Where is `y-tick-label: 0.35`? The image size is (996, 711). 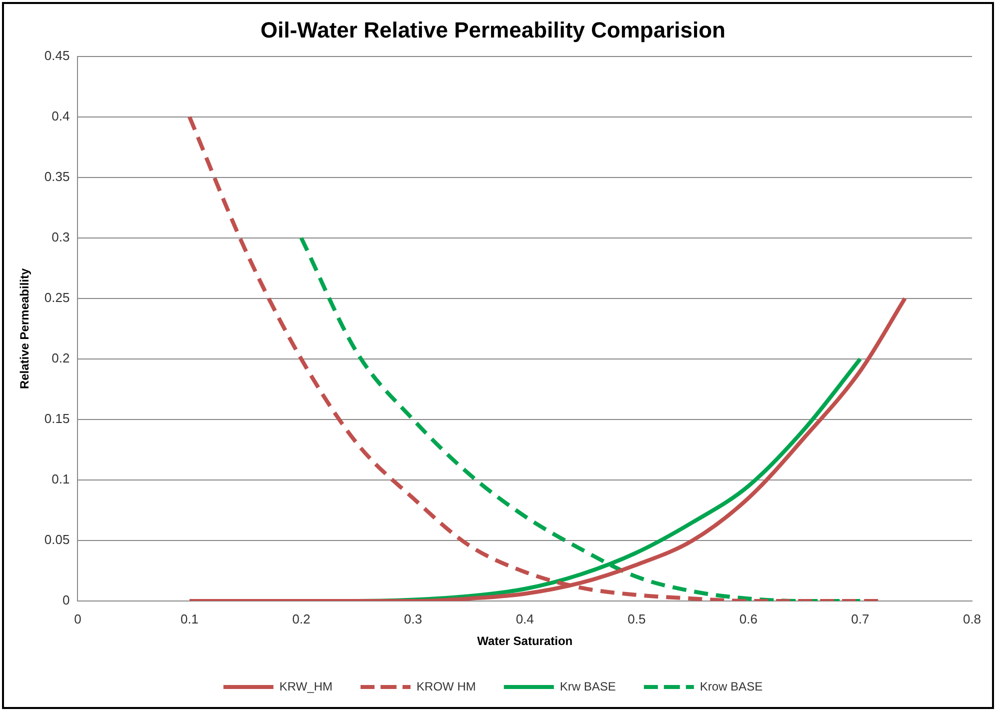 y-tick-label: 0.35 is located at coordinates (57, 176).